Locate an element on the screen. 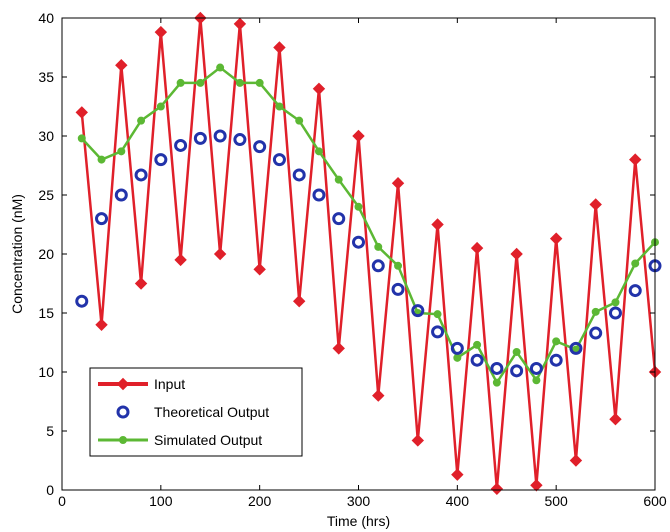 The image size is (670, 532). y-tick-label: 0 is located at coordinates (50, 490).